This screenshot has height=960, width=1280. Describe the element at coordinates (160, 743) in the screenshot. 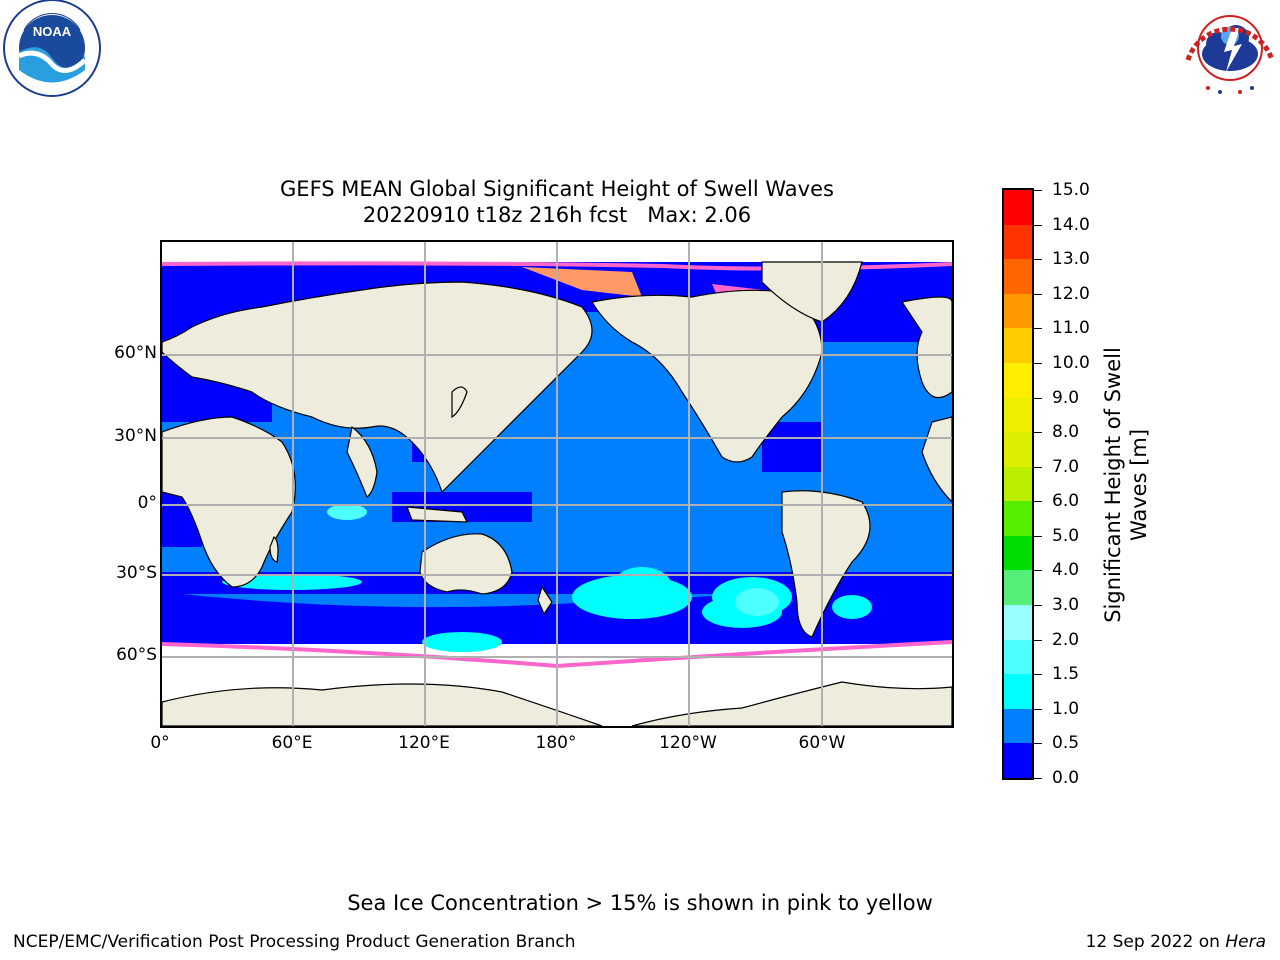

I see `lon-label-0: 0°` at that location.